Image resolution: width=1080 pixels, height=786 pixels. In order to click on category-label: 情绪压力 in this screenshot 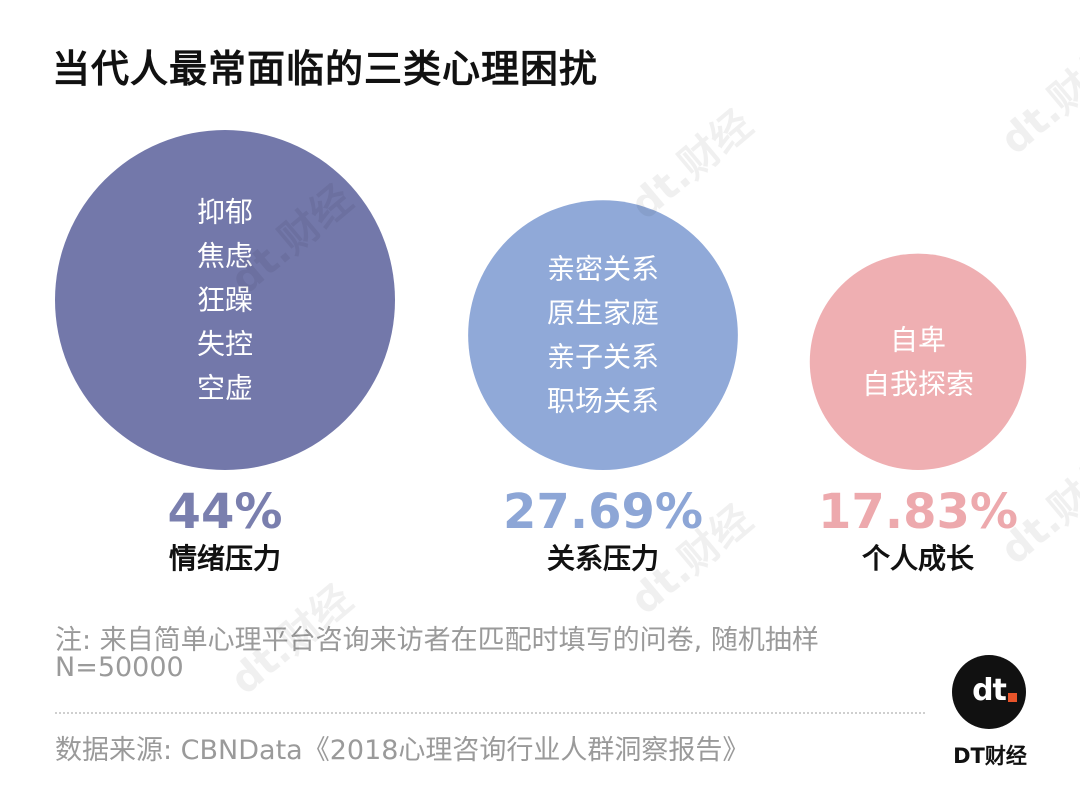, I will do `click(225, 558)`.